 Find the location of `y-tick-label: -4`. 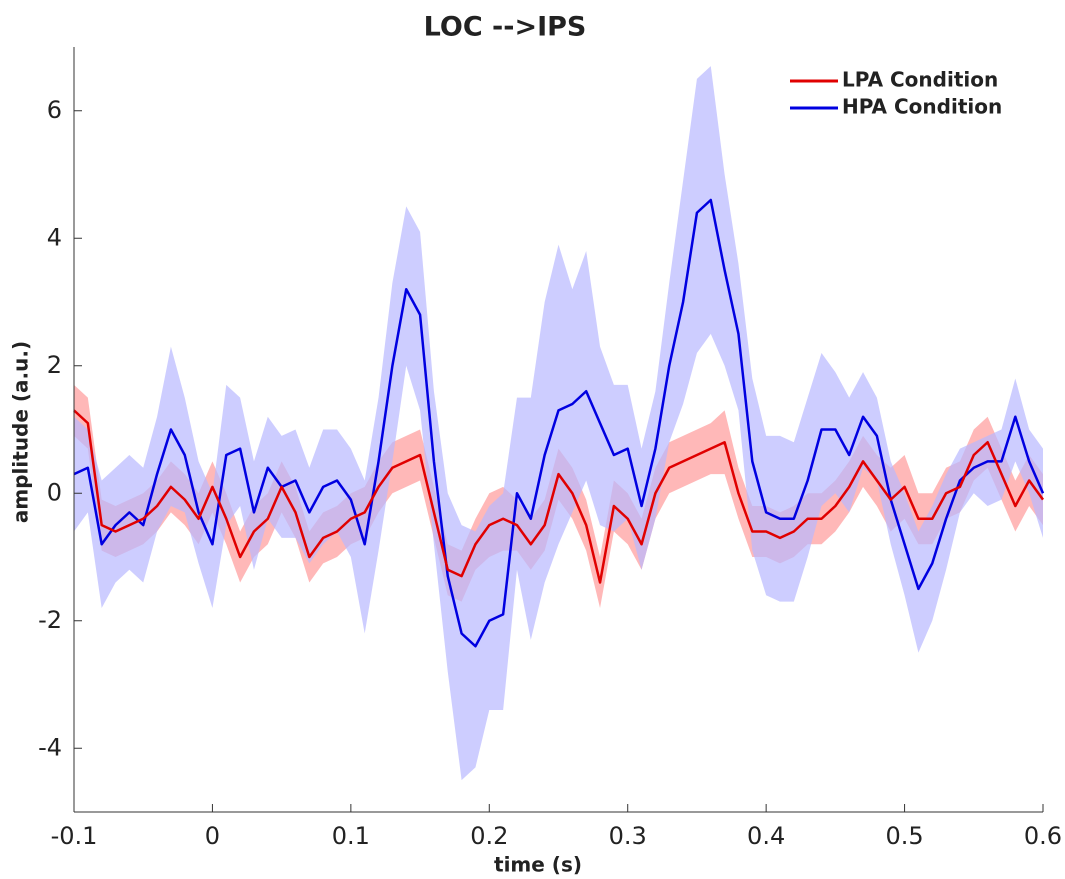

y-tick-label: -4 is located at coordinates (50, 747).